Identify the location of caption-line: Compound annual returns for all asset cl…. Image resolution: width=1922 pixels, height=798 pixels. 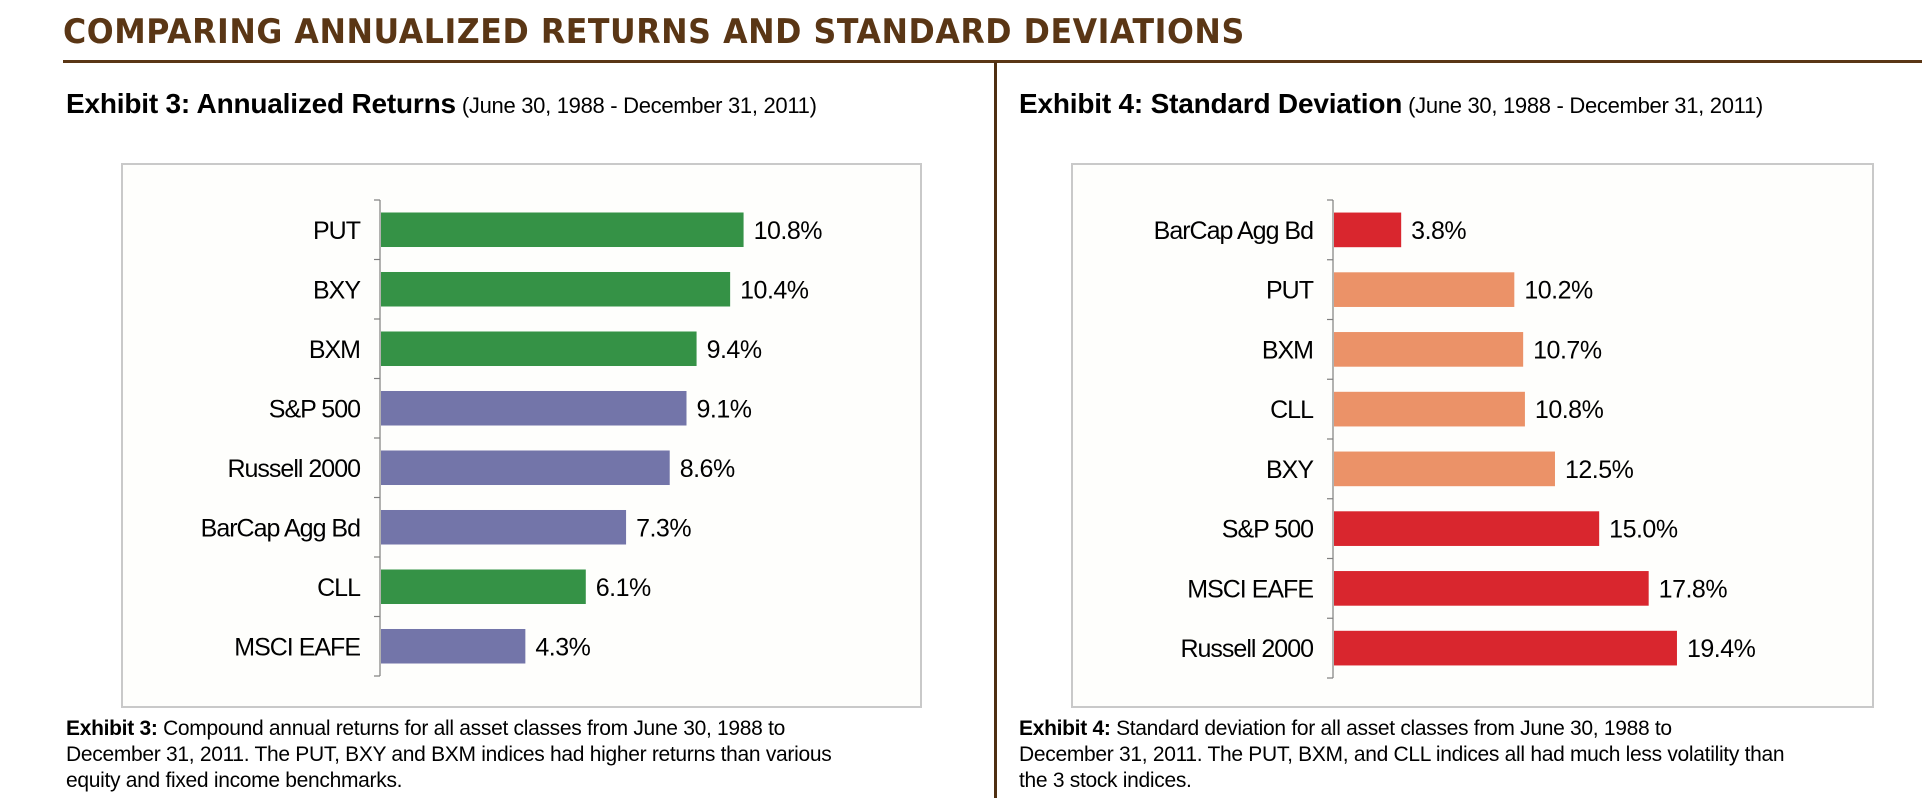
(474, 728).